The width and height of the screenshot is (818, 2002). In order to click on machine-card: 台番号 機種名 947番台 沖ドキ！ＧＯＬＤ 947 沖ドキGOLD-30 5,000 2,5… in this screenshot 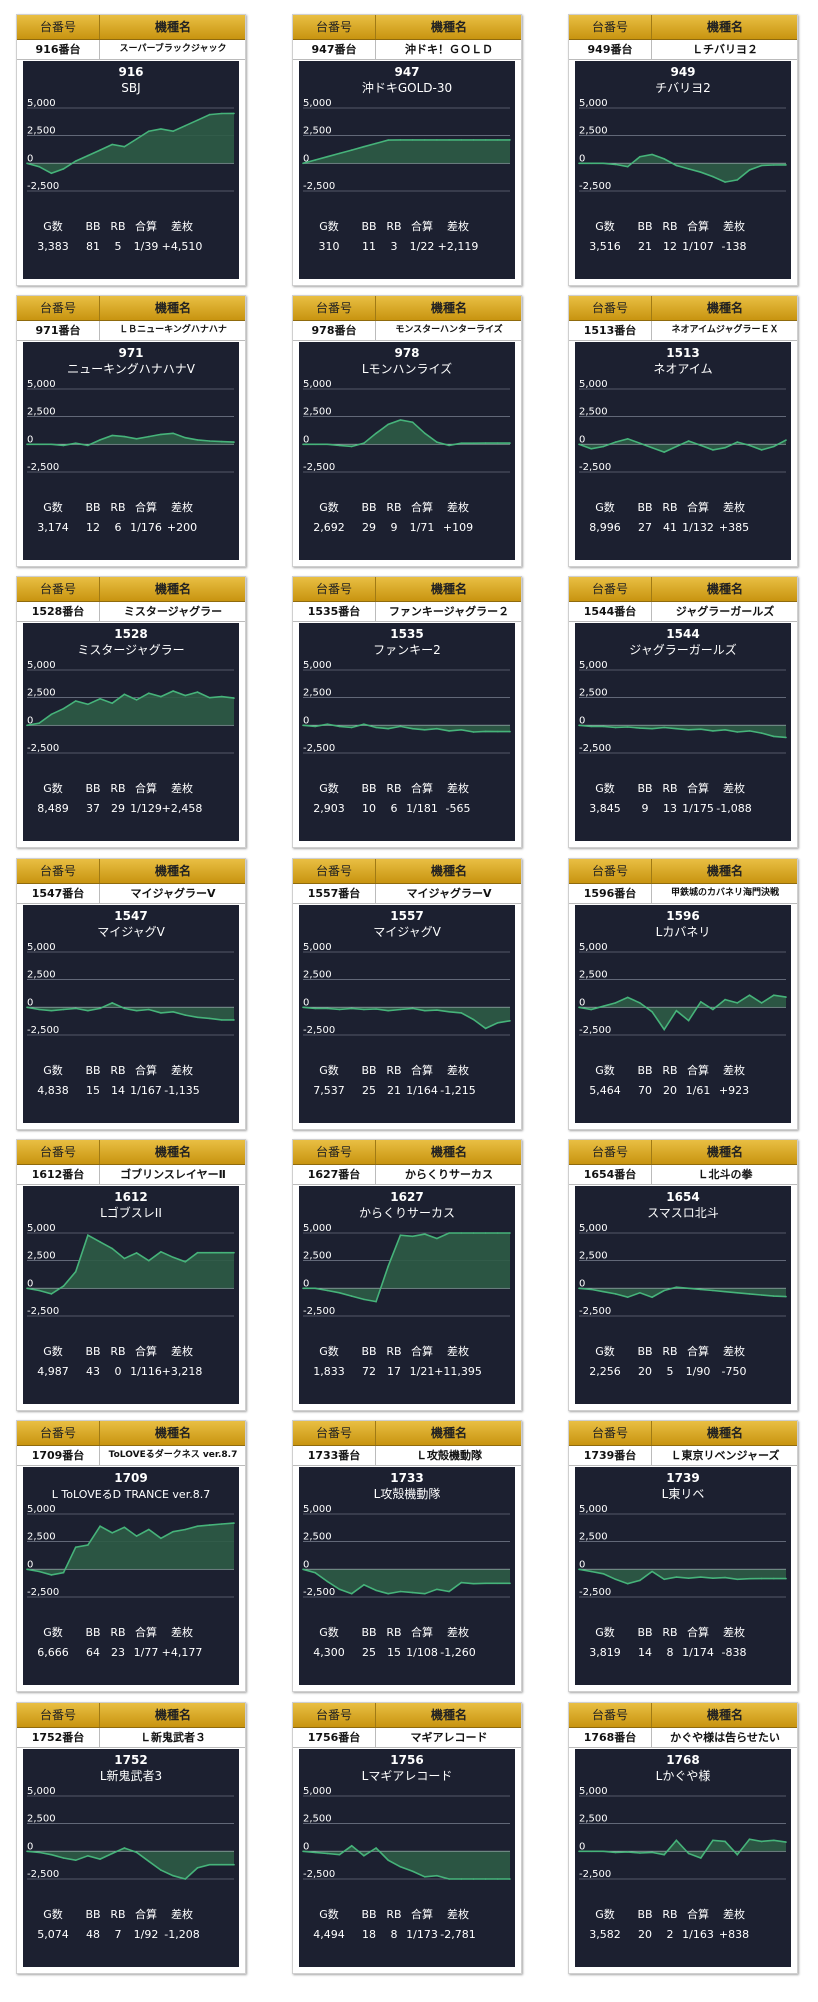, I will do `click(407, 150)`.